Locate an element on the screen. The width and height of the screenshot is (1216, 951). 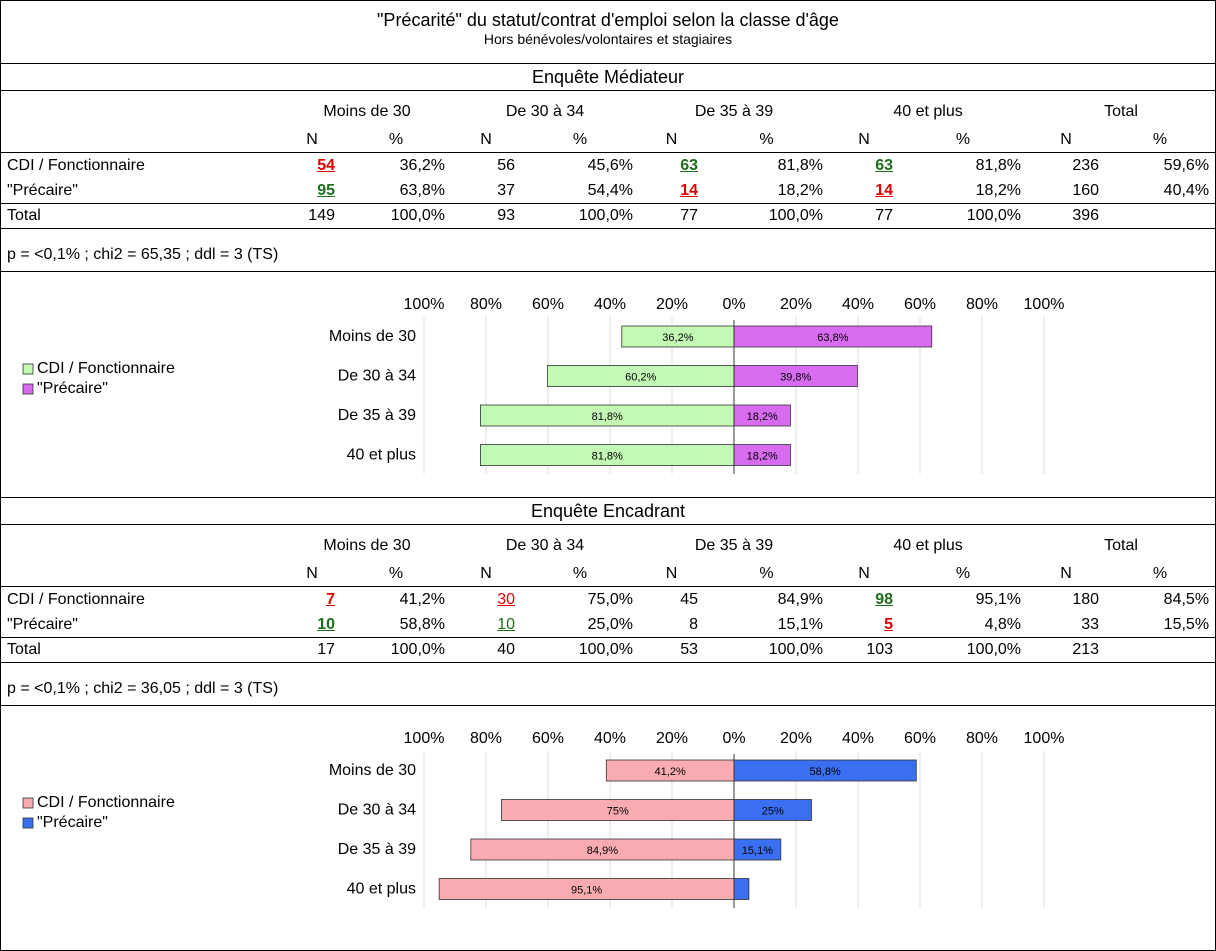
cell: 56 is located at coordinates (486, 166).